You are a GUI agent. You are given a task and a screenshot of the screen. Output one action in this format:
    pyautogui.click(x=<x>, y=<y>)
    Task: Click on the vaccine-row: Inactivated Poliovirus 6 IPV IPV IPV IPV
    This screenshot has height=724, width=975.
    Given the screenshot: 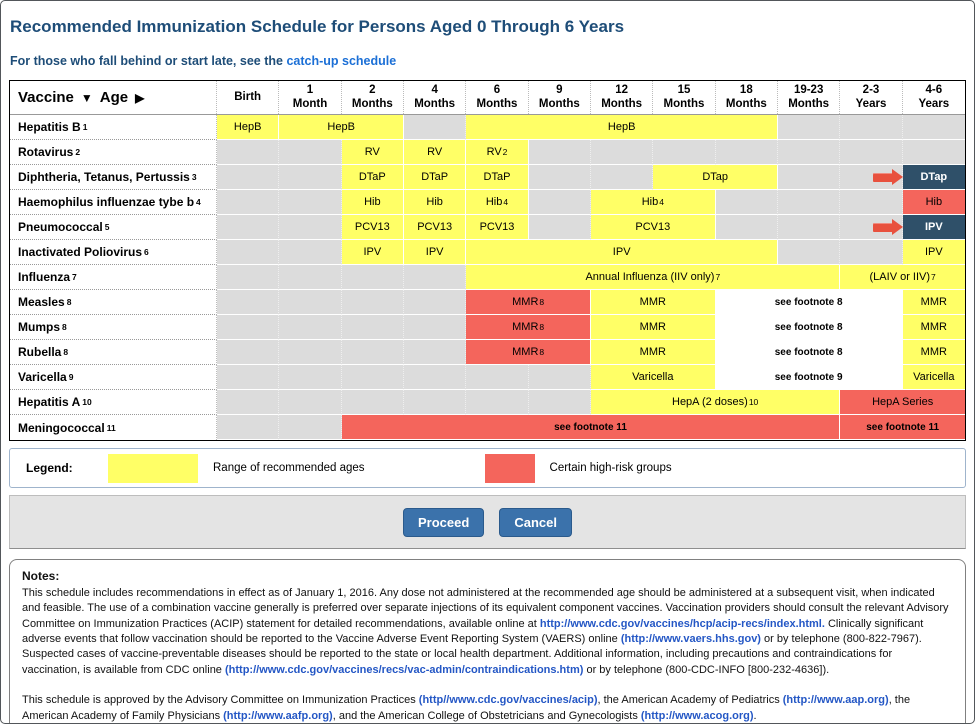 What is the action you would take?
    pyautogui.click(x=487, y=252)
    